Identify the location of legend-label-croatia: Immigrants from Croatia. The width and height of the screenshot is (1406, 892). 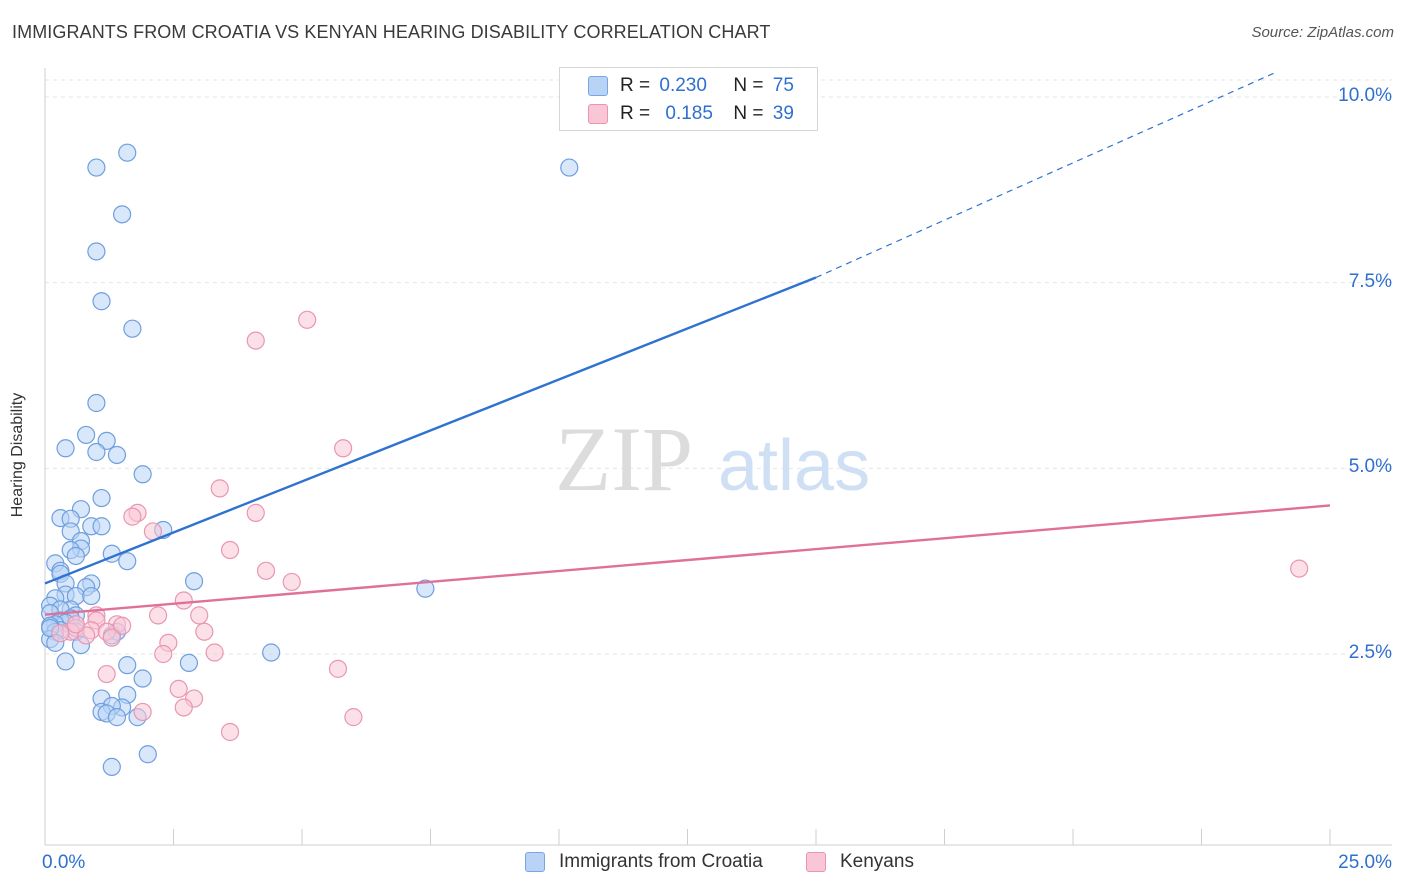
(661, 861).